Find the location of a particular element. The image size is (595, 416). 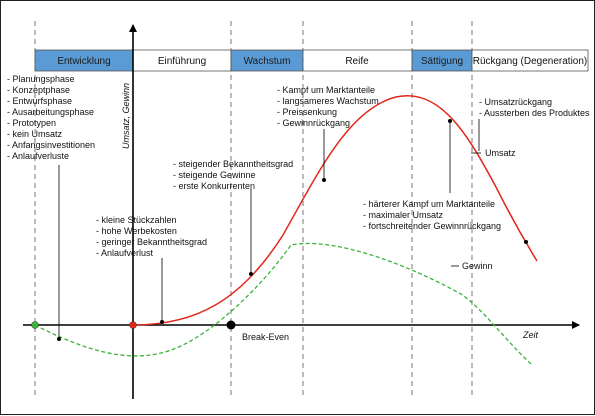

note-line: - Gewinnrückgang is located at coordinates (313, 123).